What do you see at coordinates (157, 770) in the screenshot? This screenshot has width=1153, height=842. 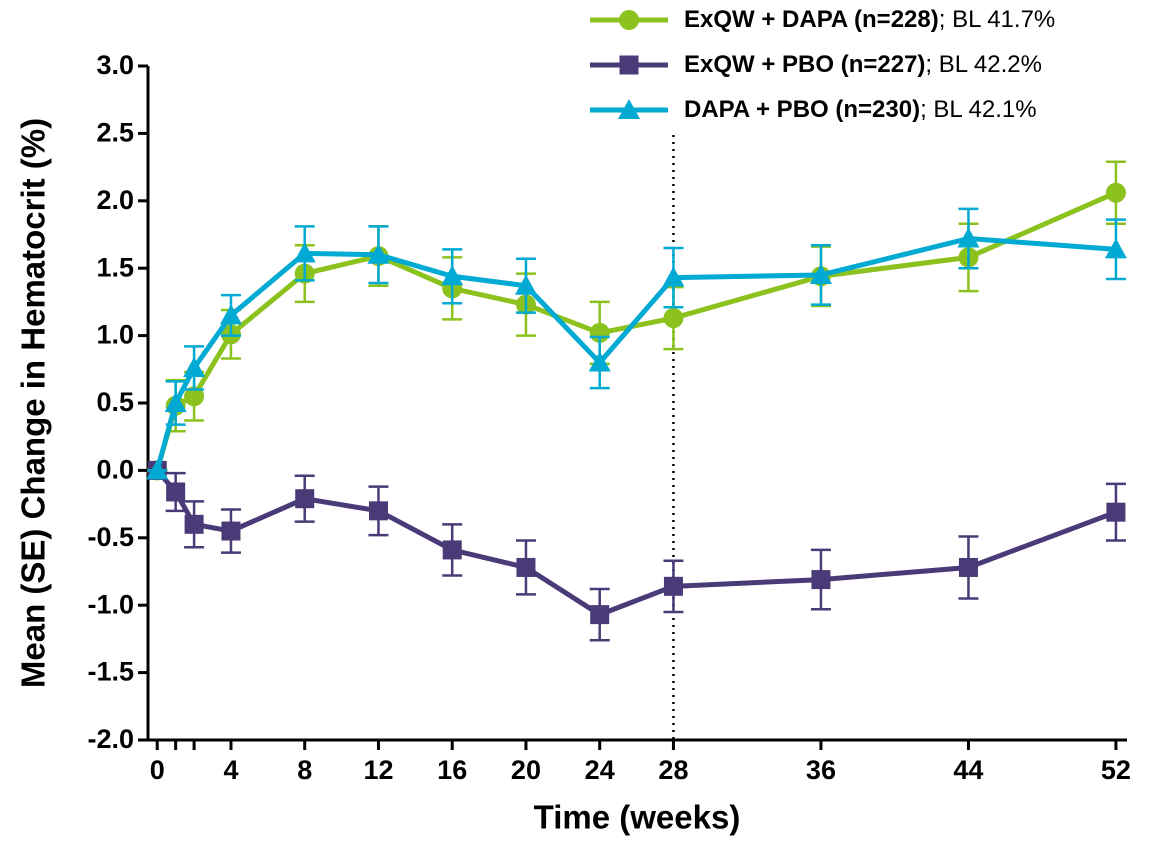 I see `x-tick-label: 0` at bounding box center [157, 770].